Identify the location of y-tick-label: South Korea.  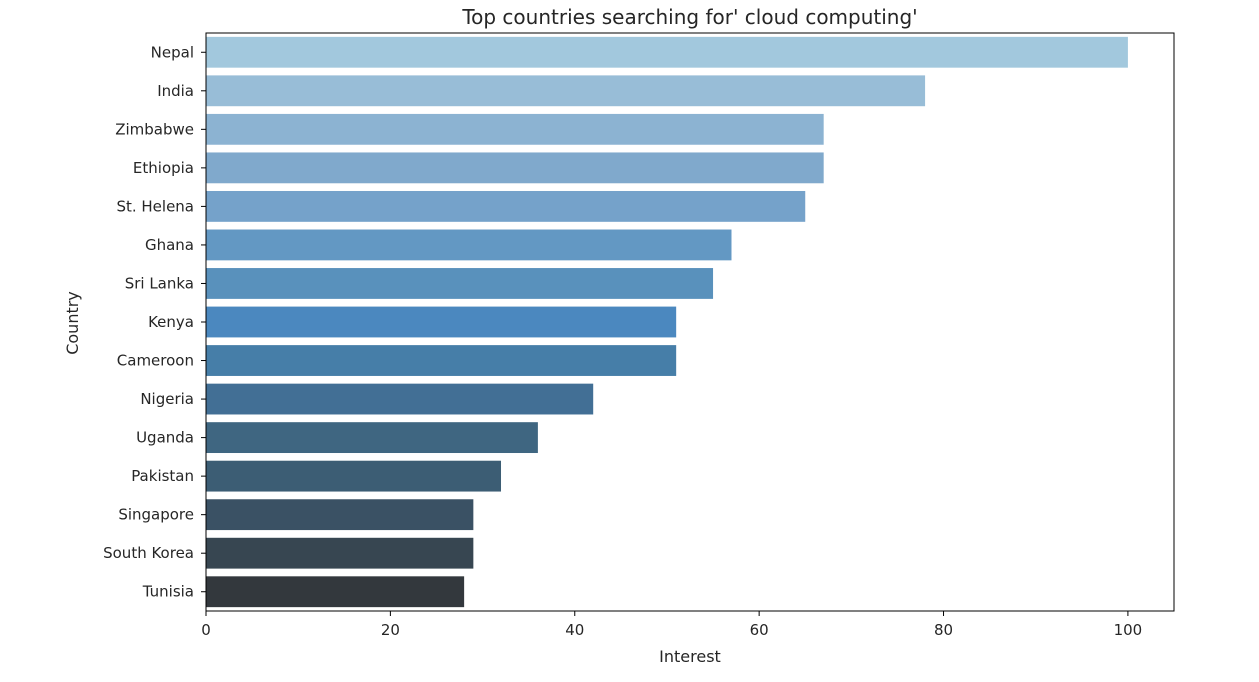
(148, 553).